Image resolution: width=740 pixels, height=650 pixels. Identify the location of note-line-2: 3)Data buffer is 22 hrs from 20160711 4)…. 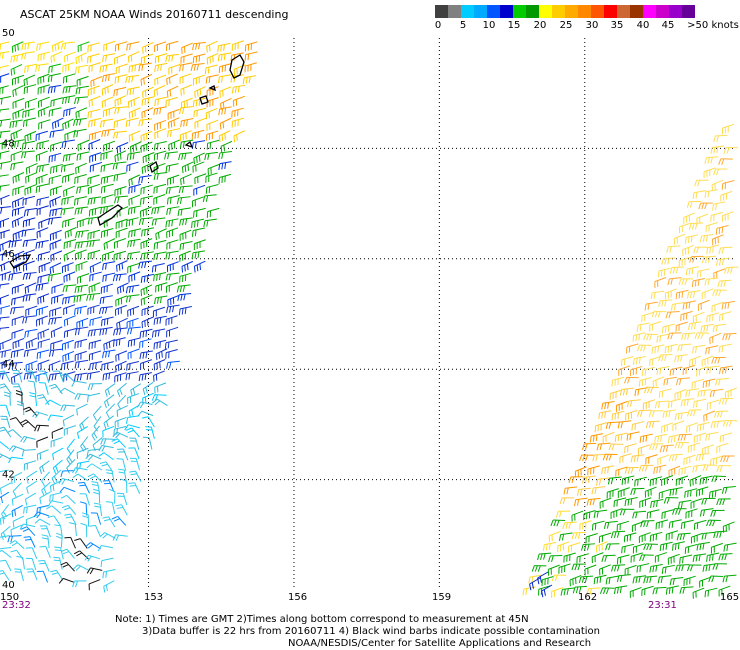
(371, 631).